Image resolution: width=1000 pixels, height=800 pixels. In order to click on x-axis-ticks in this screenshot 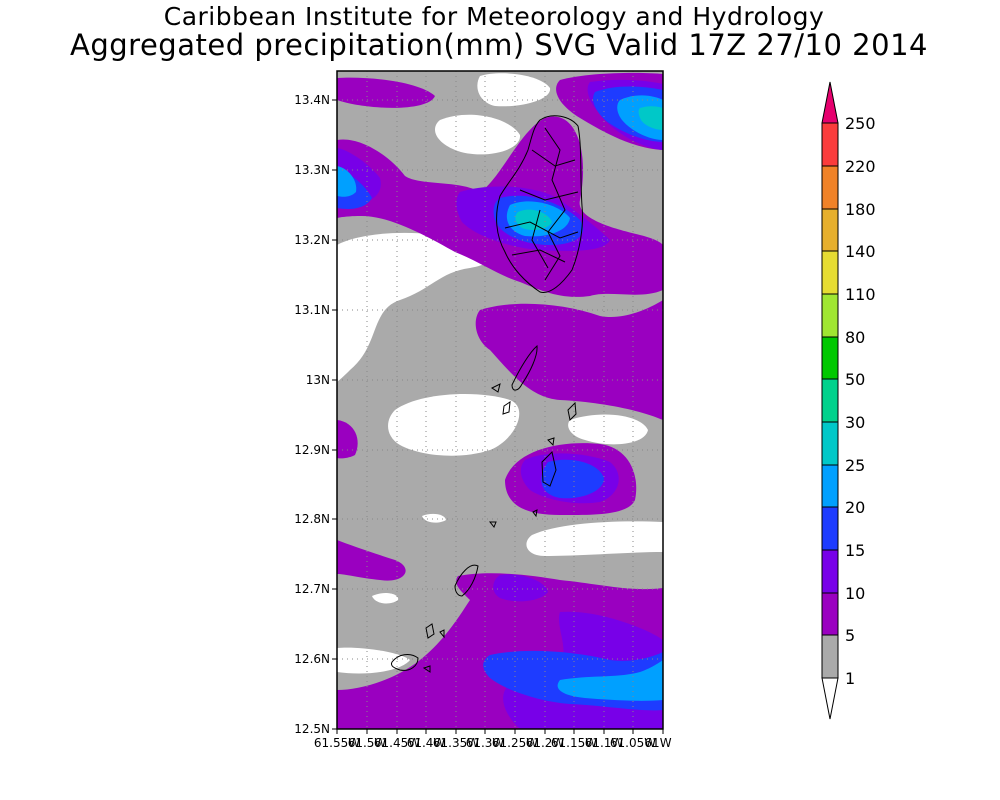, I will do `click(500, 731)`.